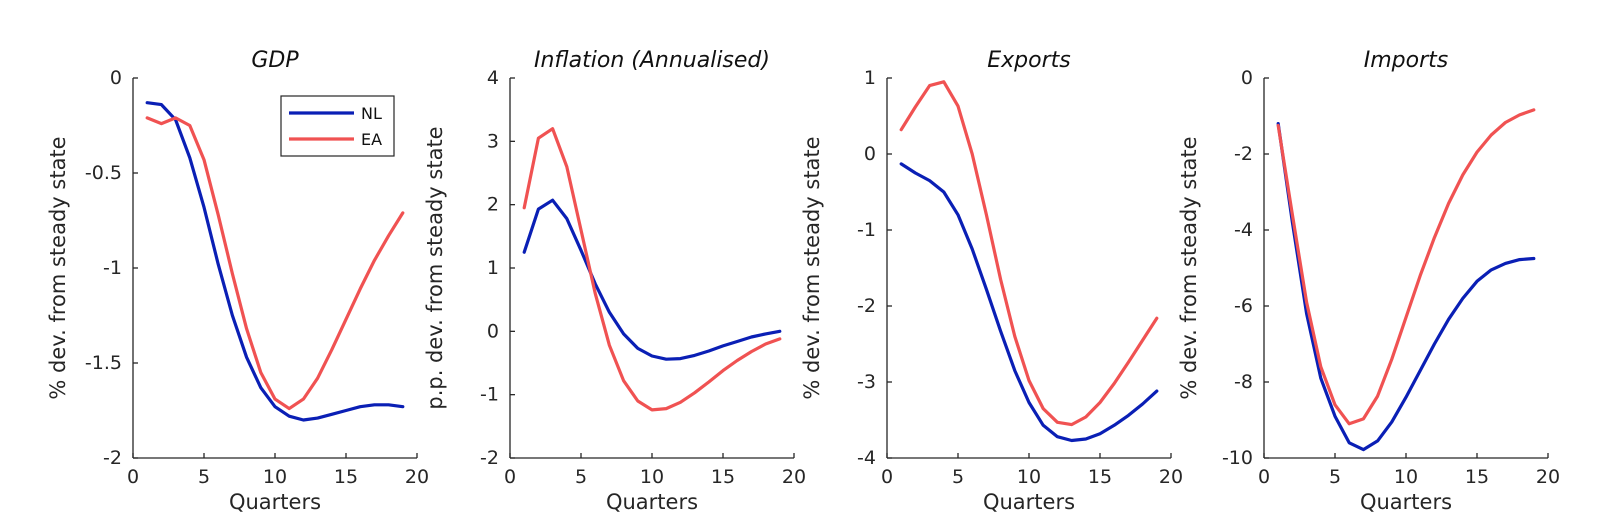 The width and height of the screenshot is (1600, 530). Describe the element at coordinates (493, 205) in the screenshot. I see `y-tick-label: 2` at that location.